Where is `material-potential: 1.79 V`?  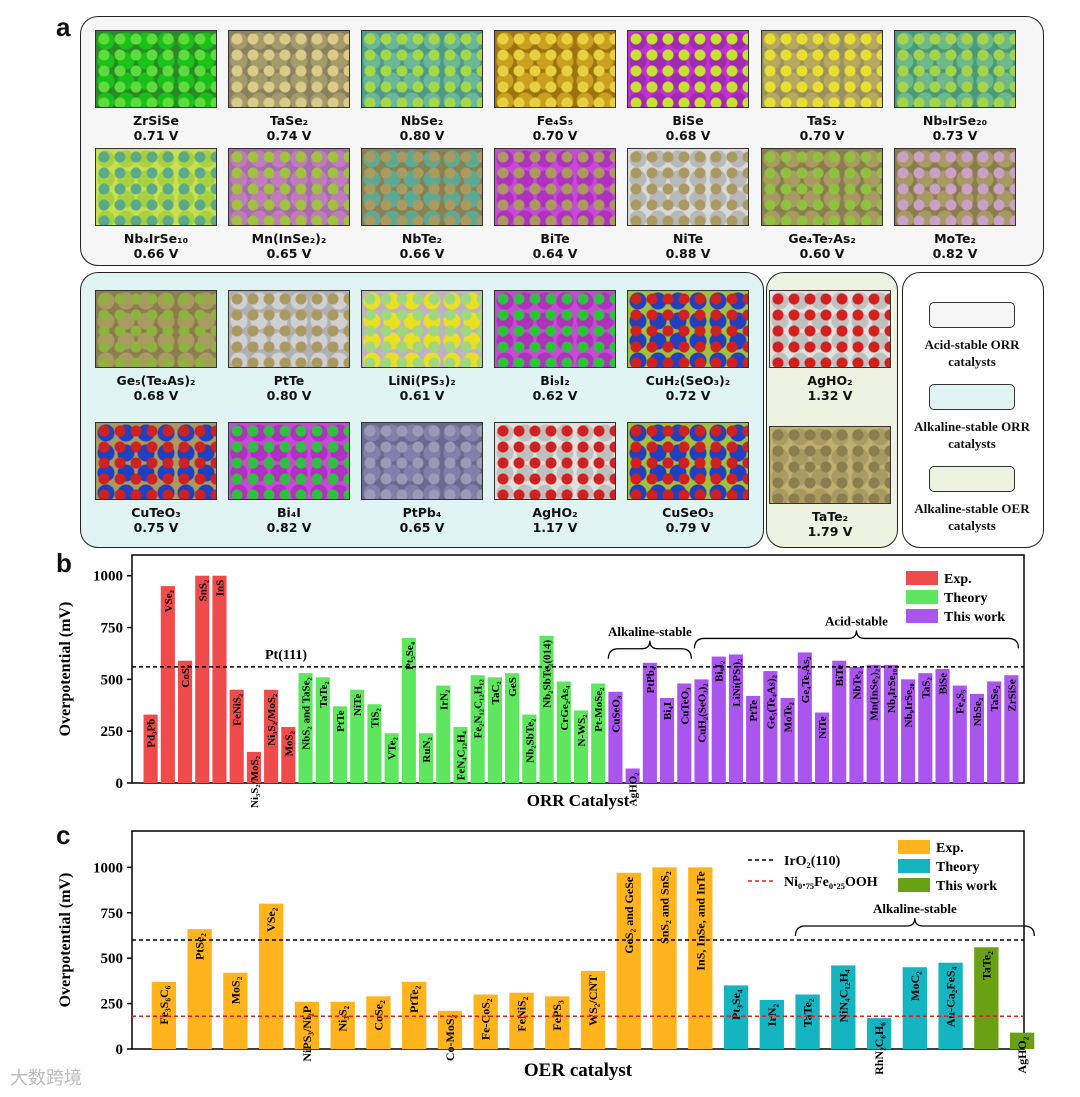
material-potential: 1.79 V is located at coordinates (830, 531).